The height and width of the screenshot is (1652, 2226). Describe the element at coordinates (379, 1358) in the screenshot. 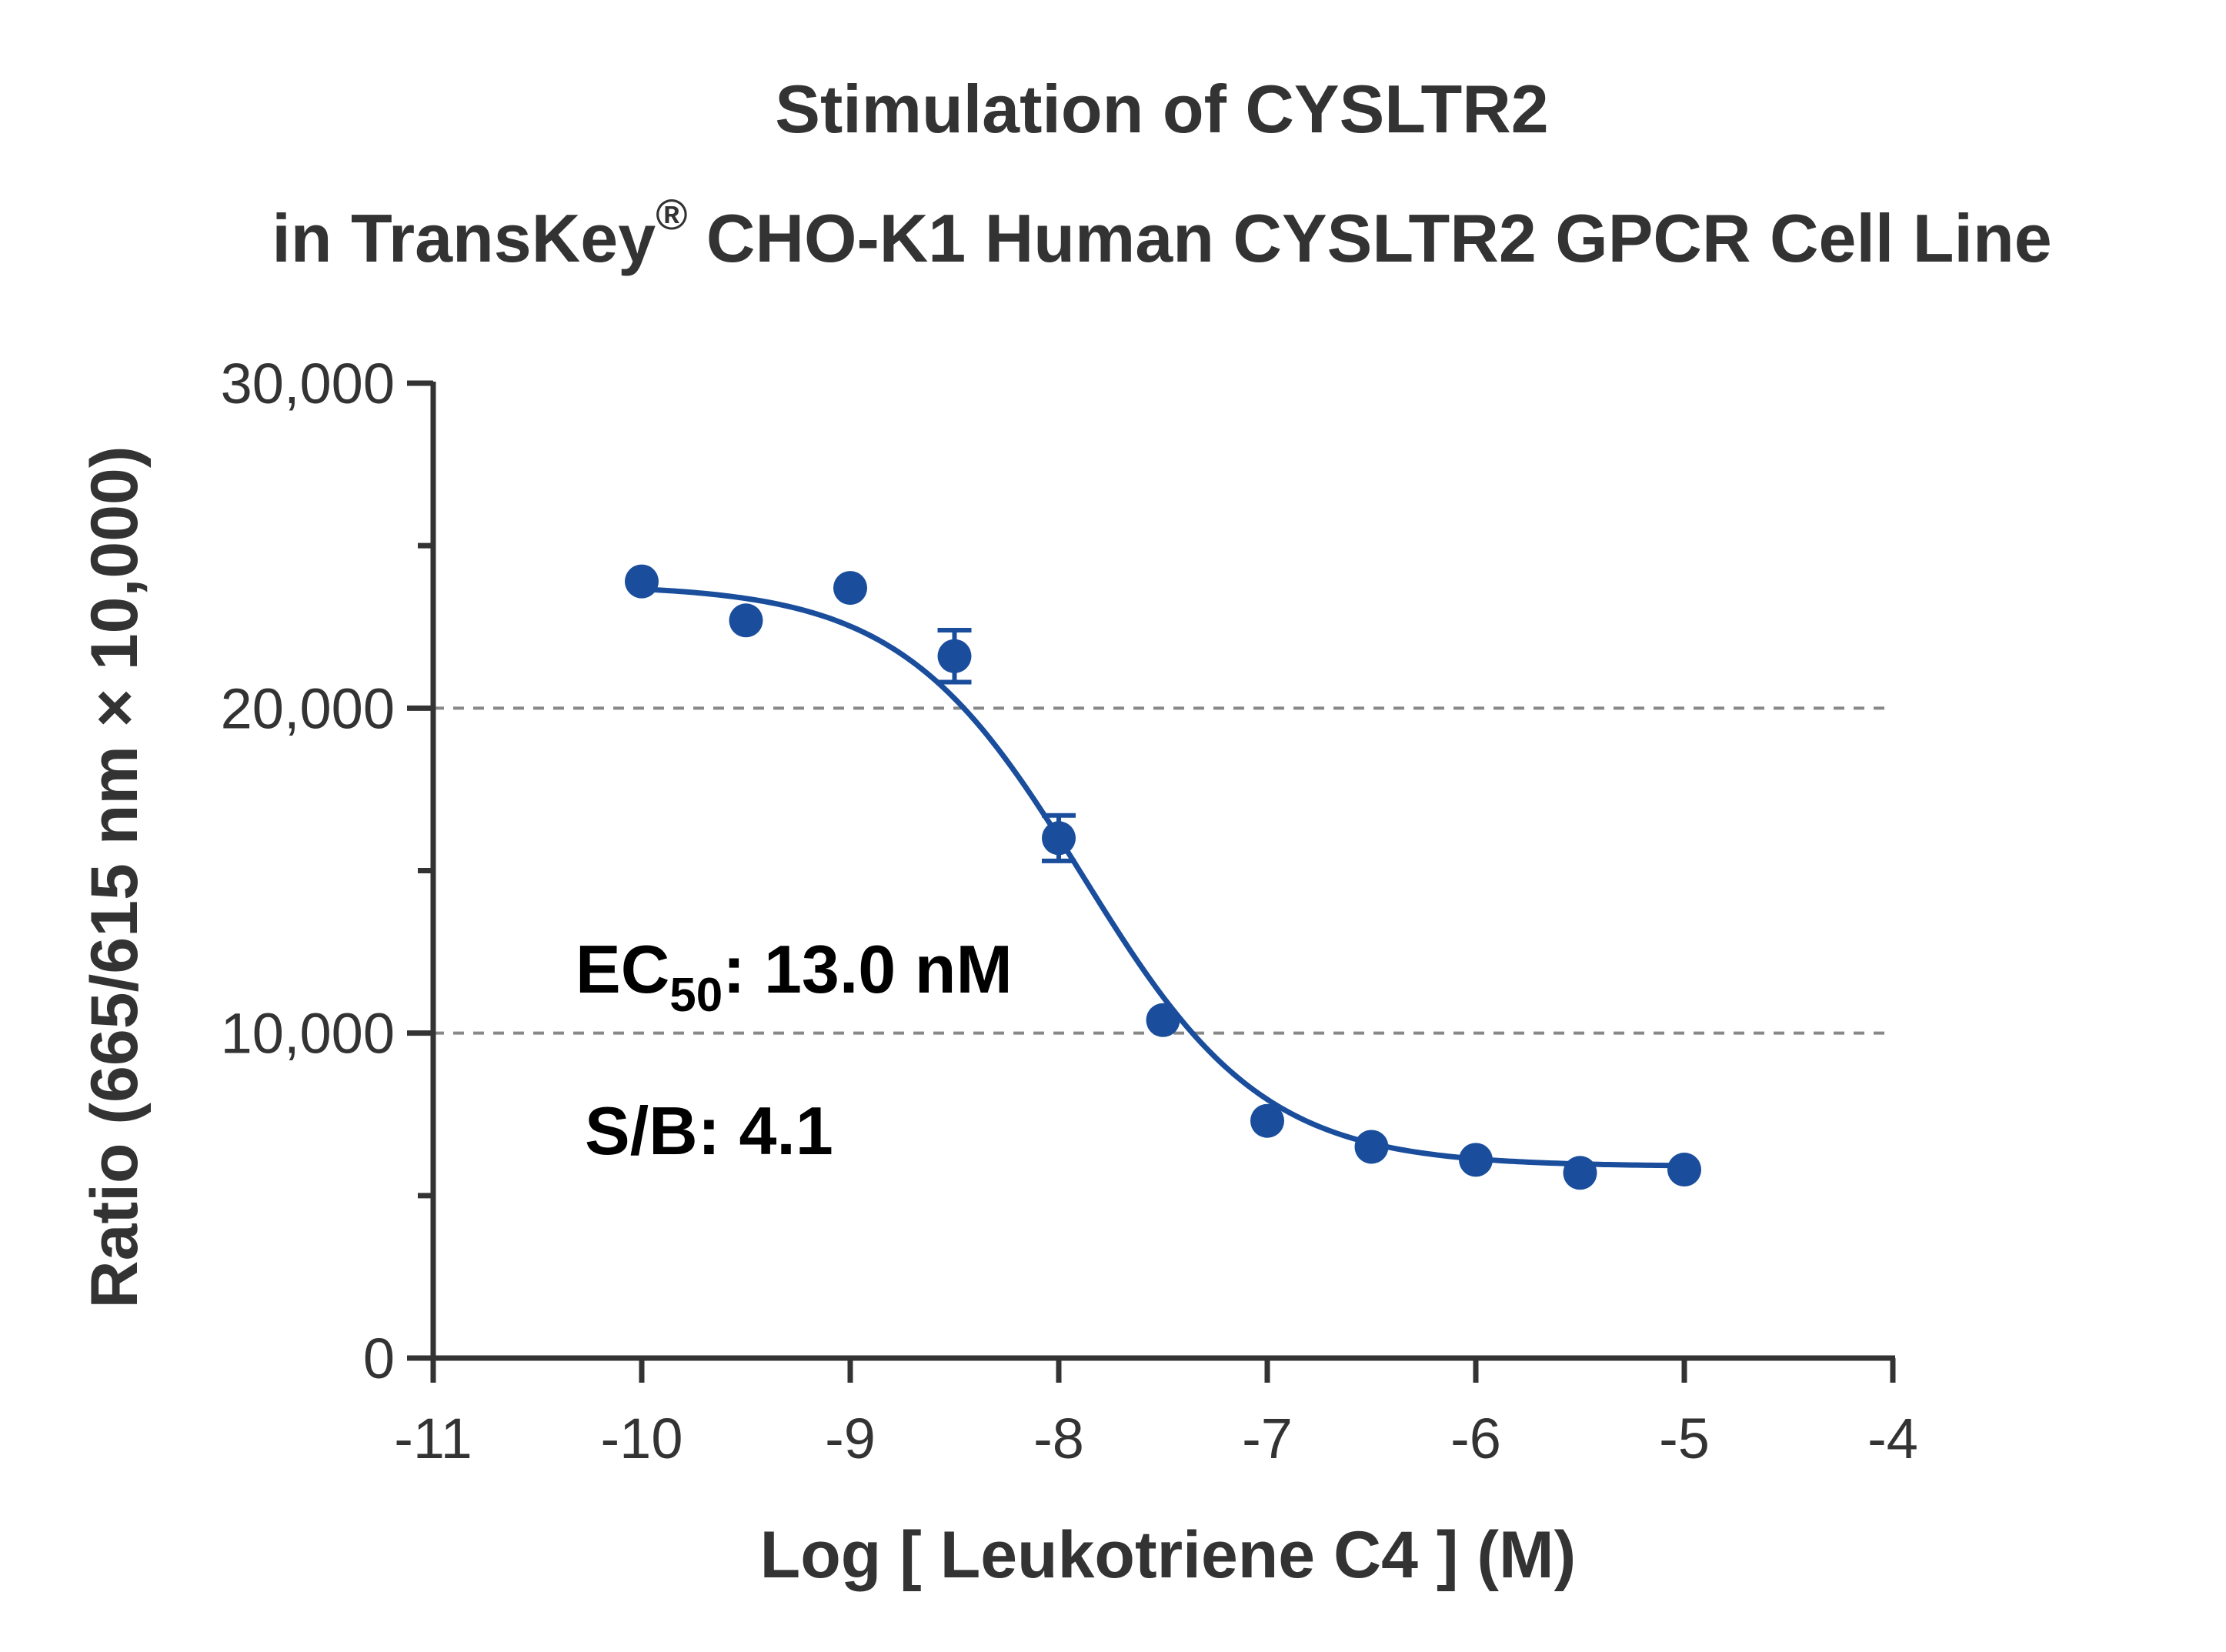

I see `y-tick-label: 0` at that location.